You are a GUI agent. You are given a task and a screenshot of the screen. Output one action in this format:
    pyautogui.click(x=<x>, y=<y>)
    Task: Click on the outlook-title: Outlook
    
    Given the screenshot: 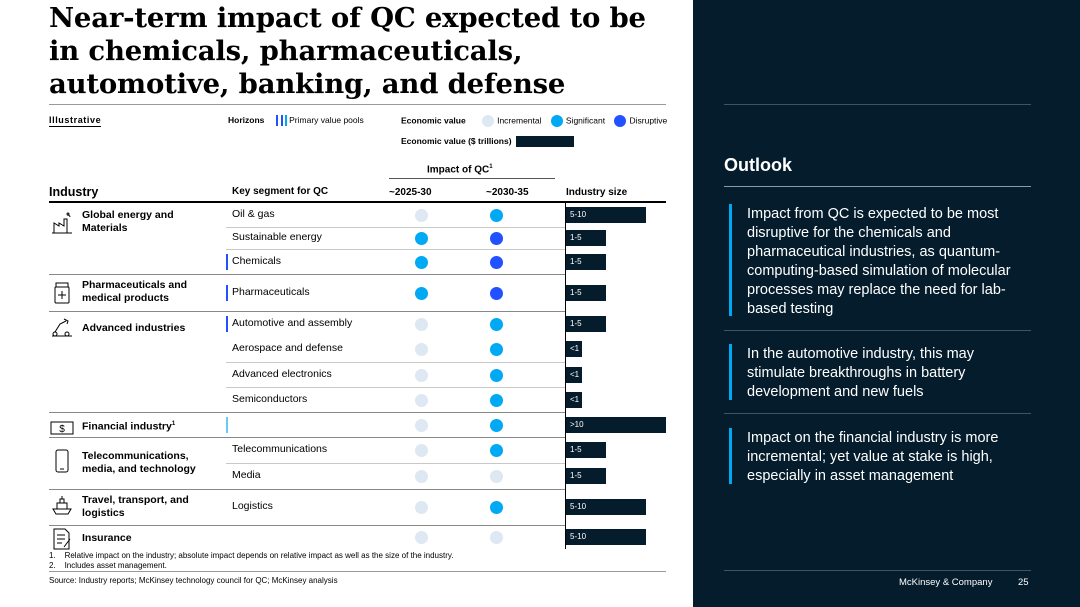 What is the action you would take?
    pyautogui.click(x=758, y=165)
    